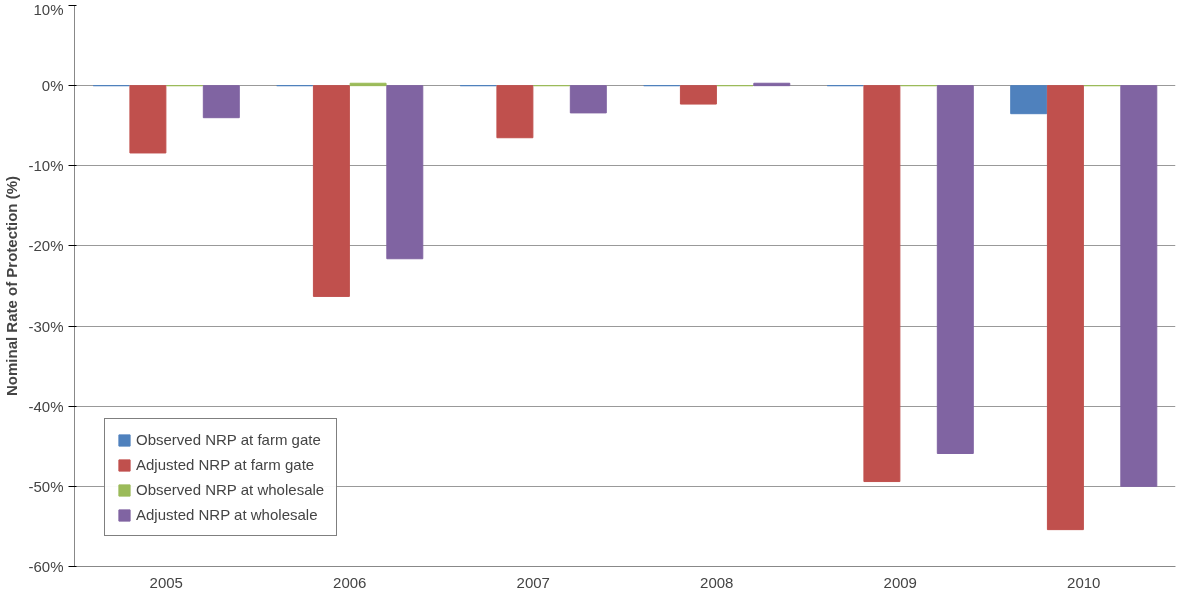  I want to click on legend-label: Observed NRP at wholesale, so click(230, 489).